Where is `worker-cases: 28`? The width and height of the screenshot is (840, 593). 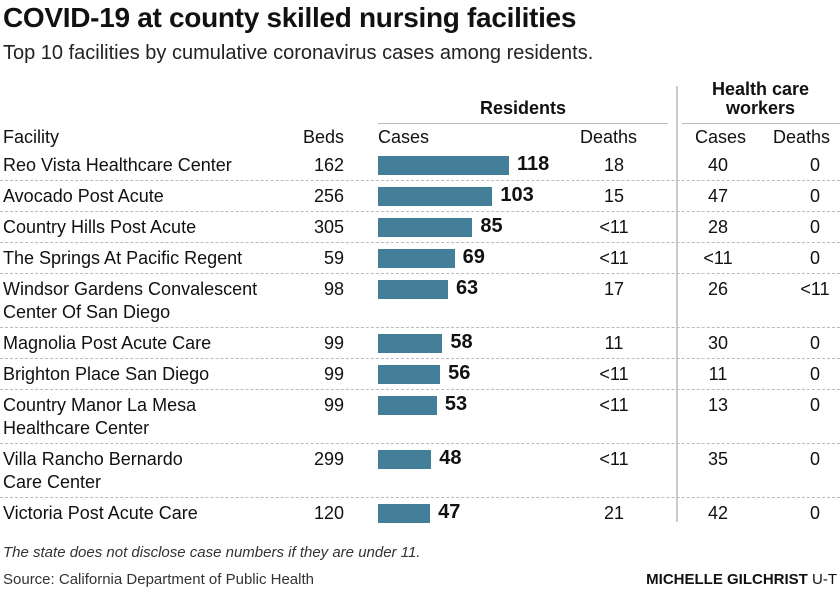 worker-cases: 28 is located at coordinates (718, 227).